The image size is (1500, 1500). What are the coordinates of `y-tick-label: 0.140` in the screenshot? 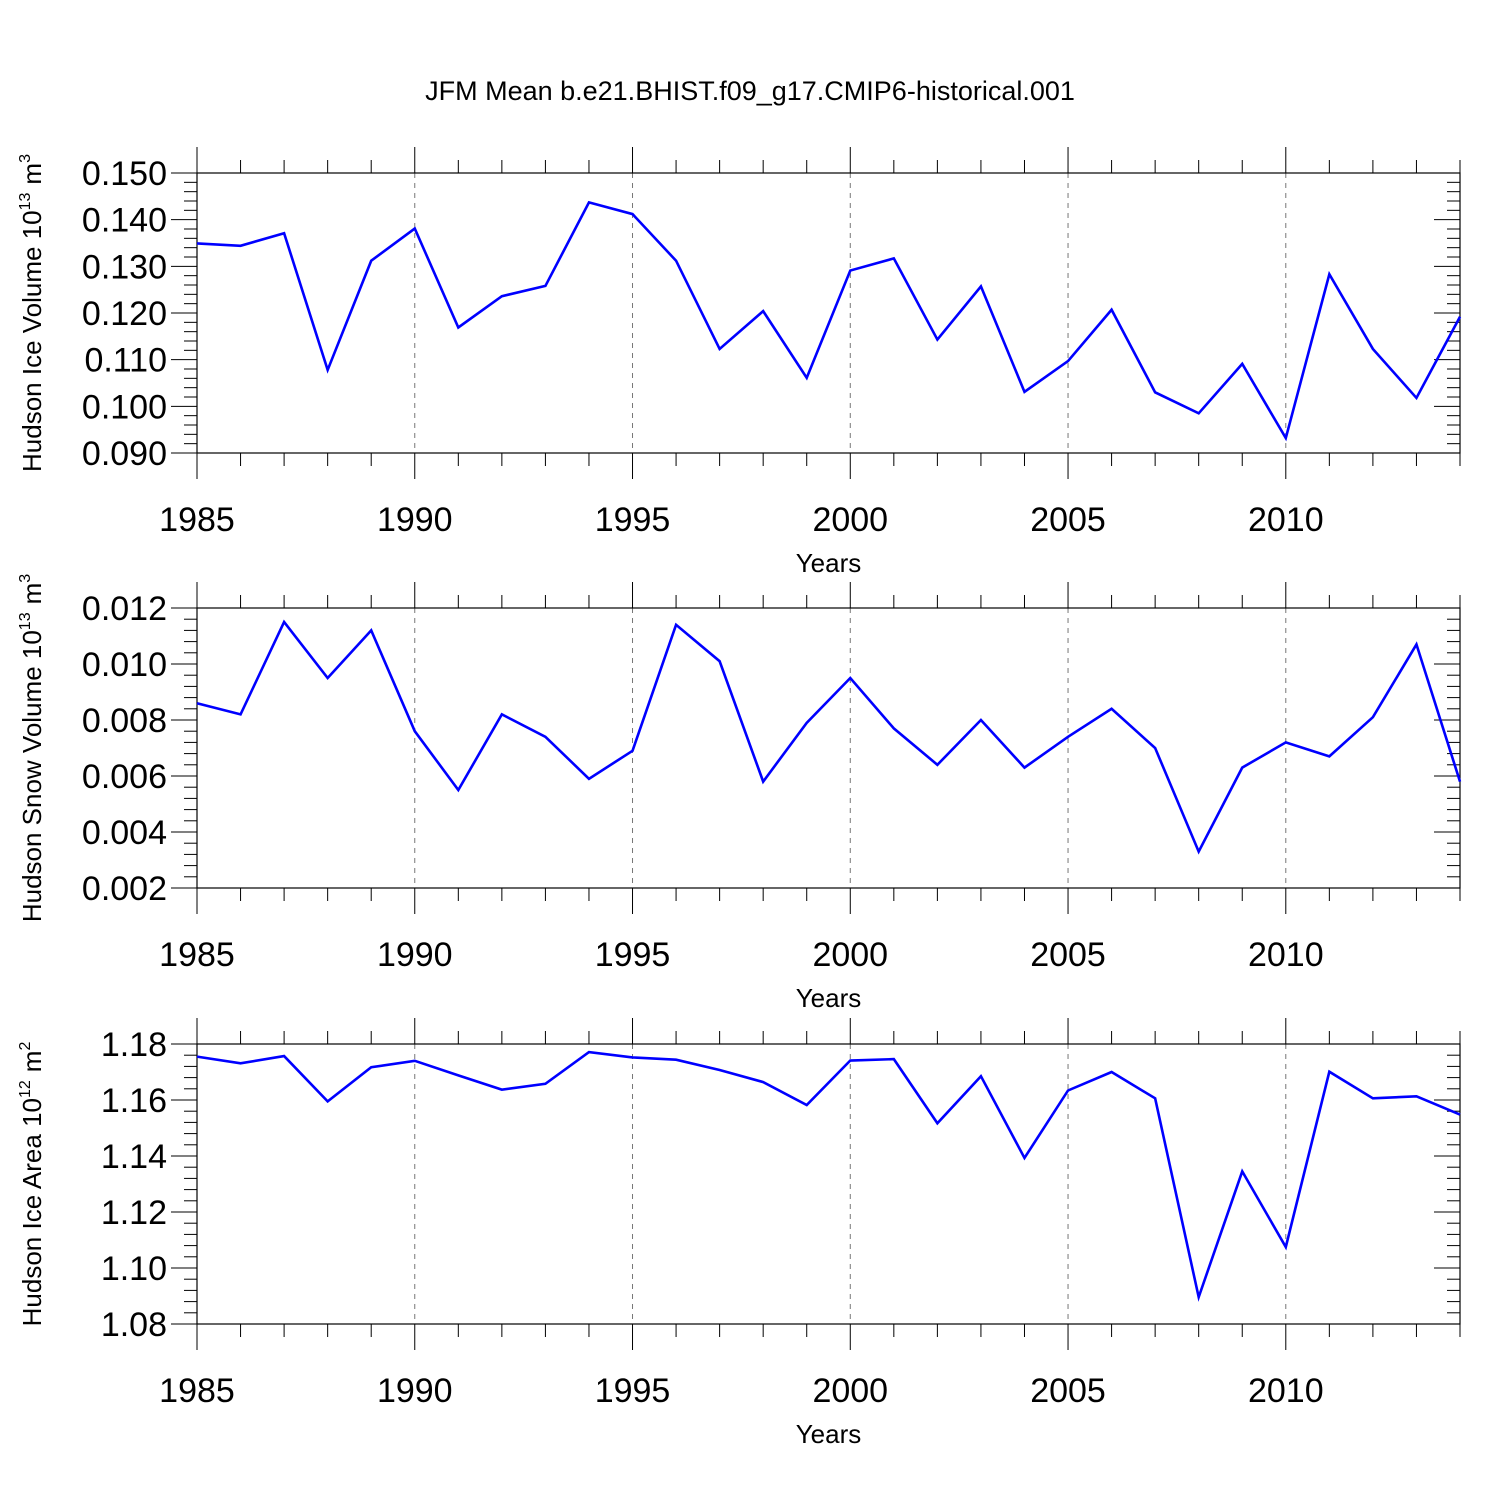 It's located at (124, 221).